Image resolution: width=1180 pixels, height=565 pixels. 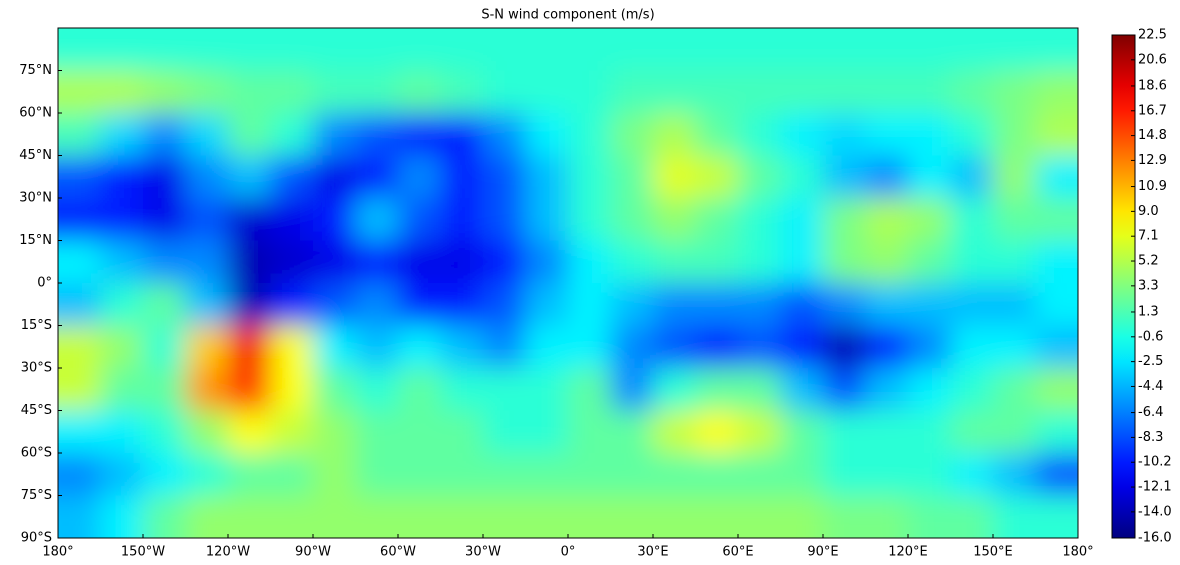 I want to click on x-tick-label: 60°E, so click(x=737, y=552).